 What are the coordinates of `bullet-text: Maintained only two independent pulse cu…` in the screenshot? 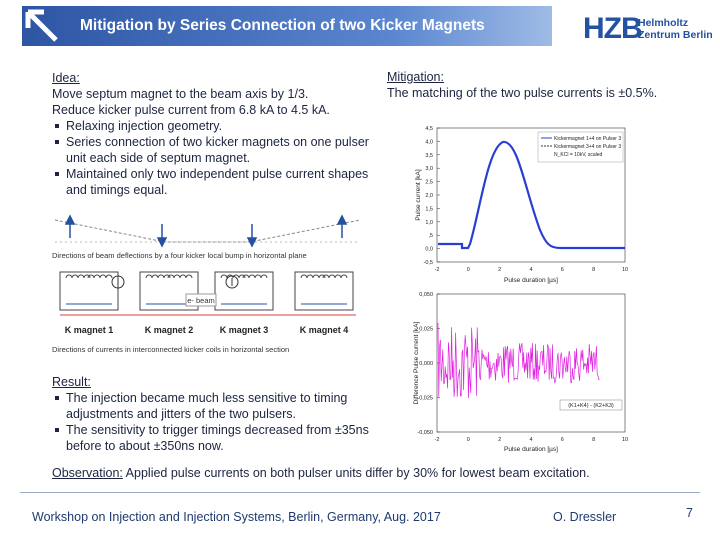 It's located at (217, 182).